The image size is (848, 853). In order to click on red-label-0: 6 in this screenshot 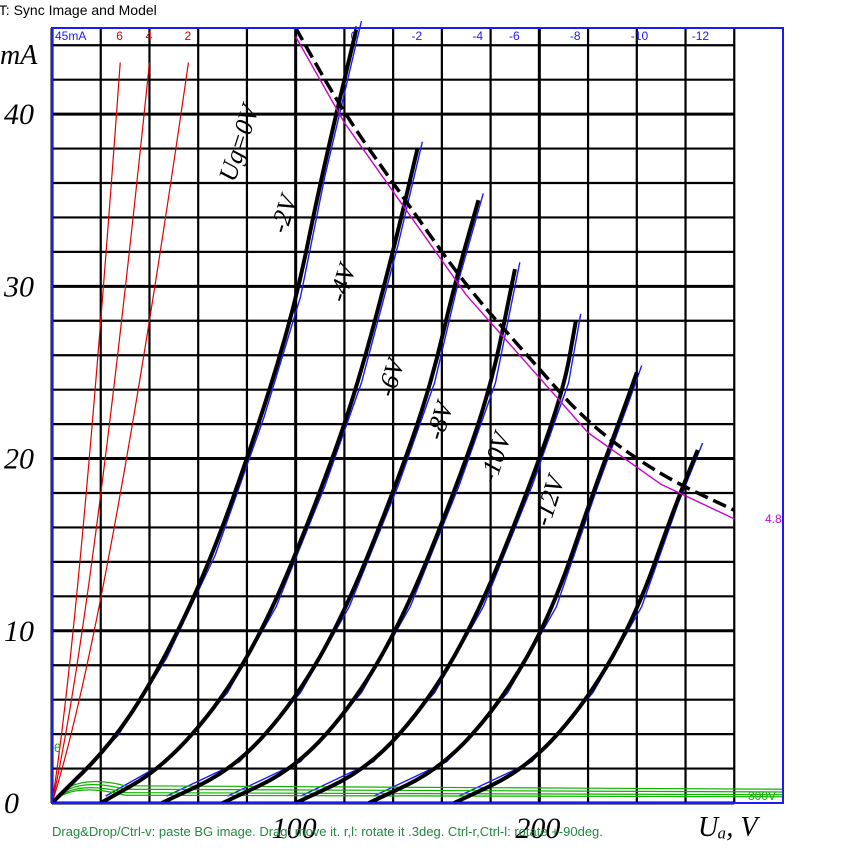, I will do `click(119, 36)`.